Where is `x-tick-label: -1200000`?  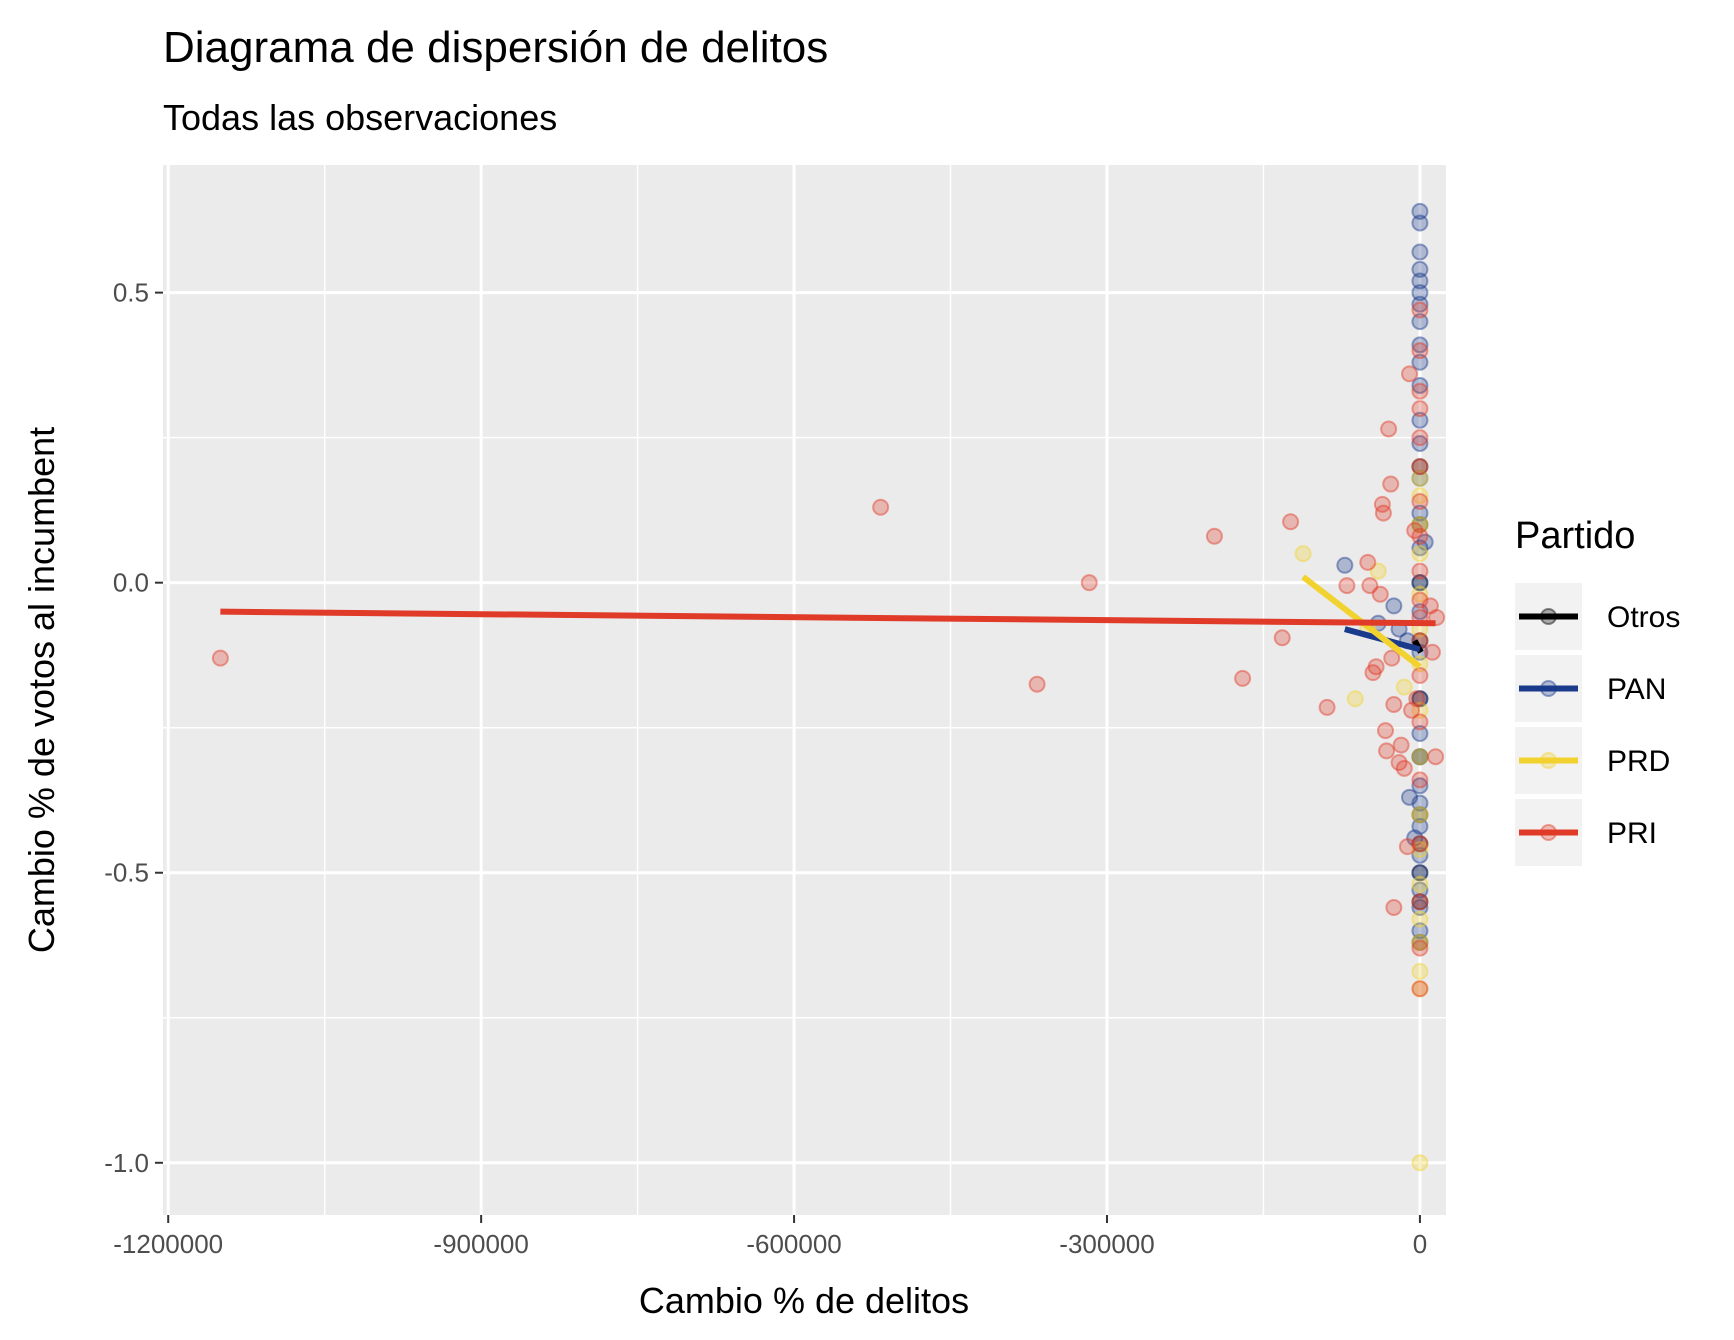
x-tick-label: -1200000 is located at coordinates (168, 1244).